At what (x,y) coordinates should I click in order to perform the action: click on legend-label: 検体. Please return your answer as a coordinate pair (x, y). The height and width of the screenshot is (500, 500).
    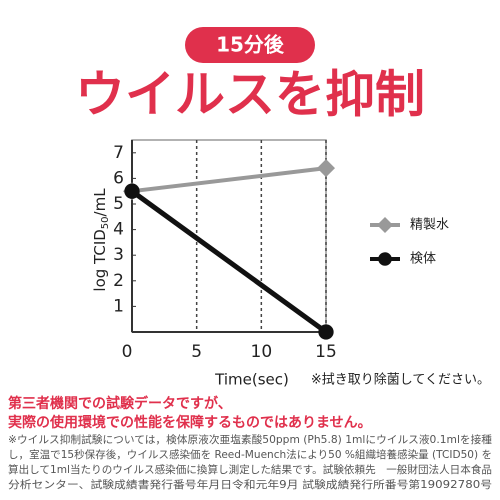
    Looking at the image, I should click on (423, 259).